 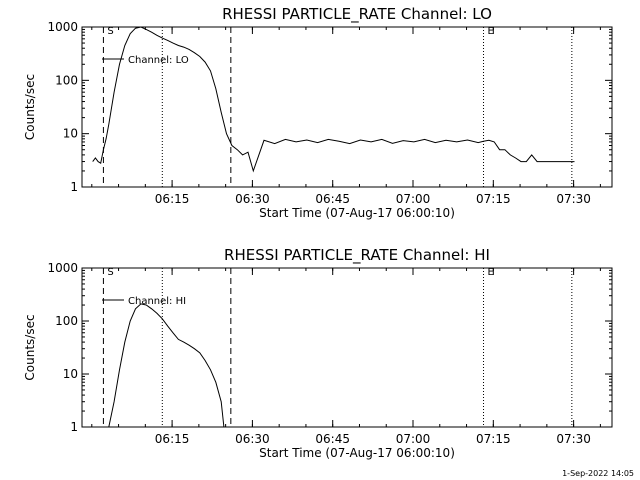 I want to click on panel2-series-line, so click(x=166, y=365).